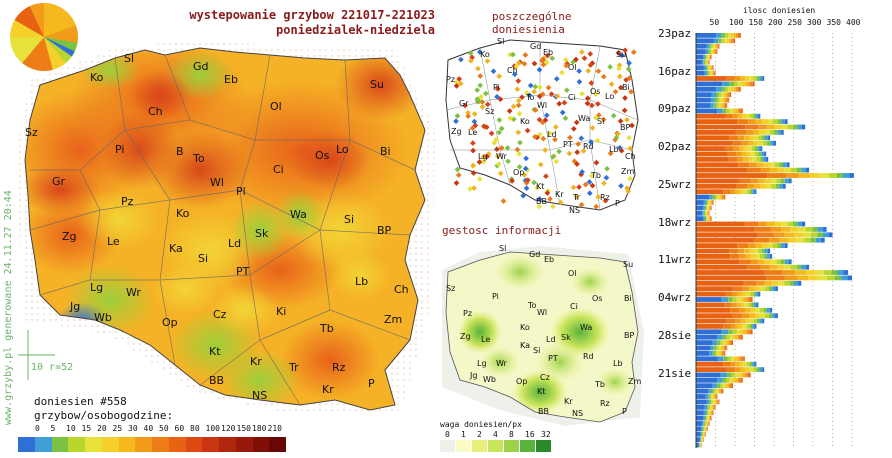 This screenshot has height=458, width=892. I want to click on city-label: Kr, so click(328, 389).